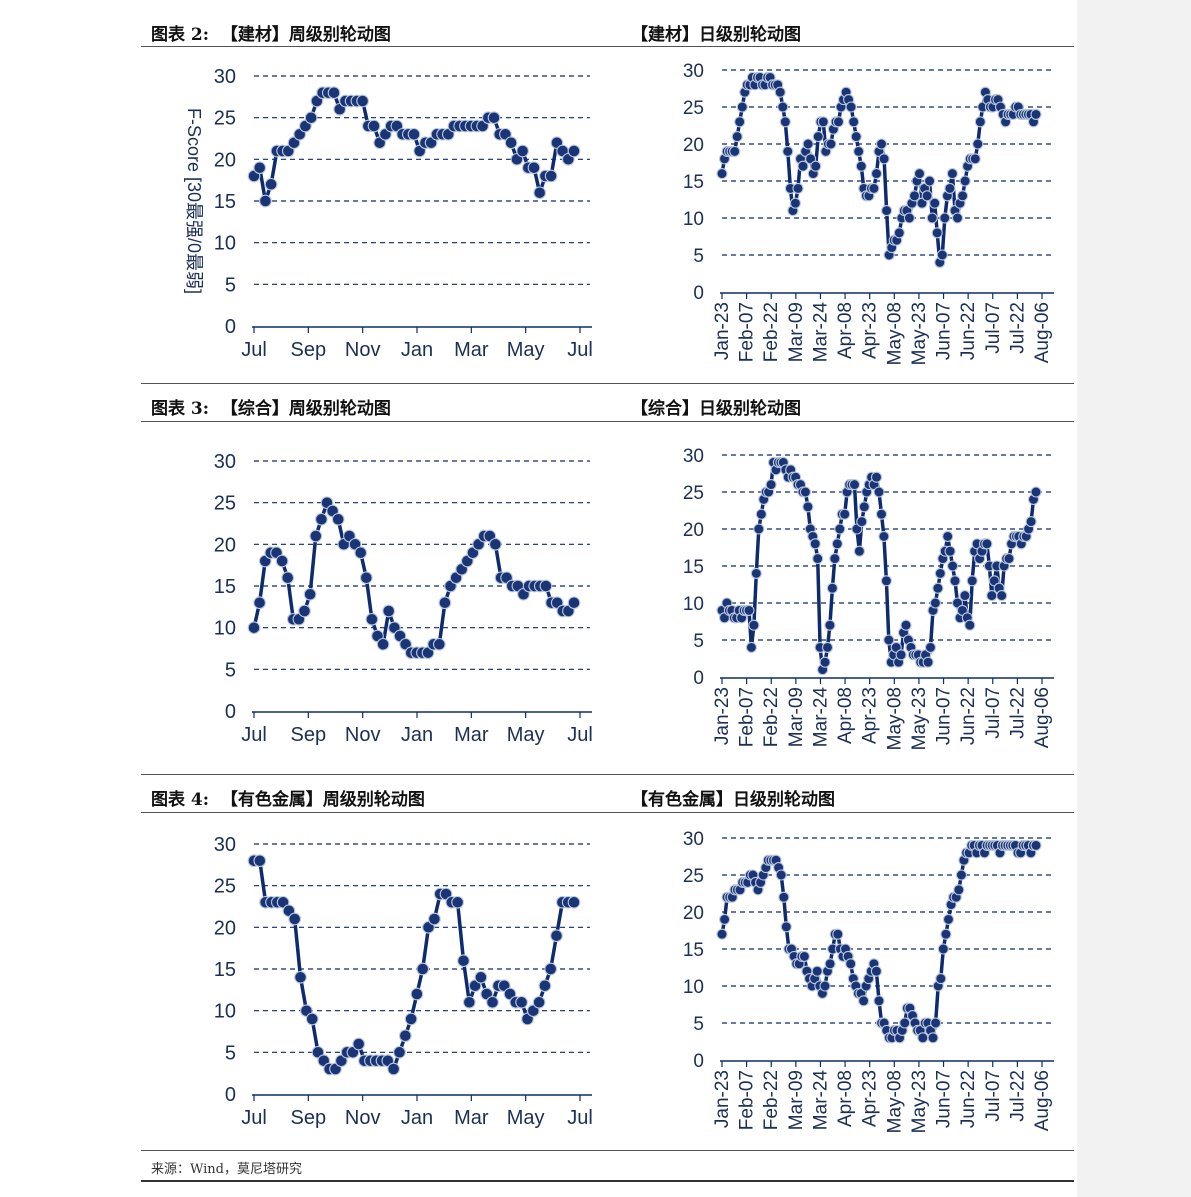  What do you see at coordinates (403, 981) in the screenshot?
I see `chart-weekly-youse: 0 5 10 15 20 25 30 Jul Sep Nov Jan Mar May Jul` at bounding box center [403, 981].